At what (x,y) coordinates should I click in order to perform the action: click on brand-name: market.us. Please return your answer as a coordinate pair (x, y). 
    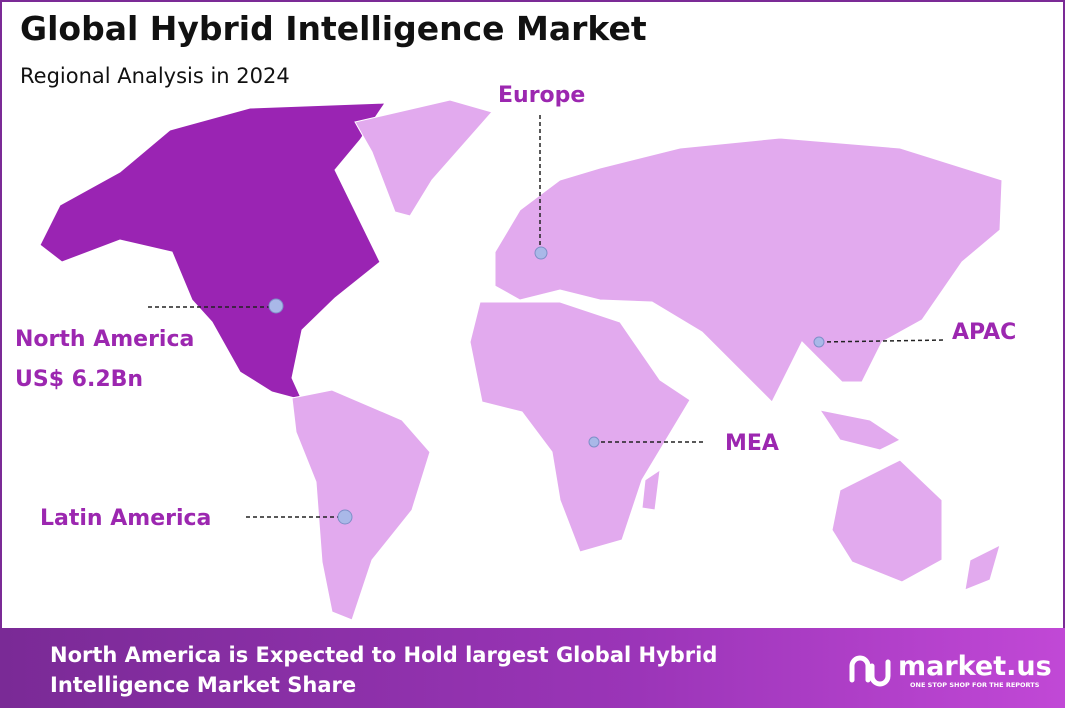
    Looking at the image, I should click on (975, 666).